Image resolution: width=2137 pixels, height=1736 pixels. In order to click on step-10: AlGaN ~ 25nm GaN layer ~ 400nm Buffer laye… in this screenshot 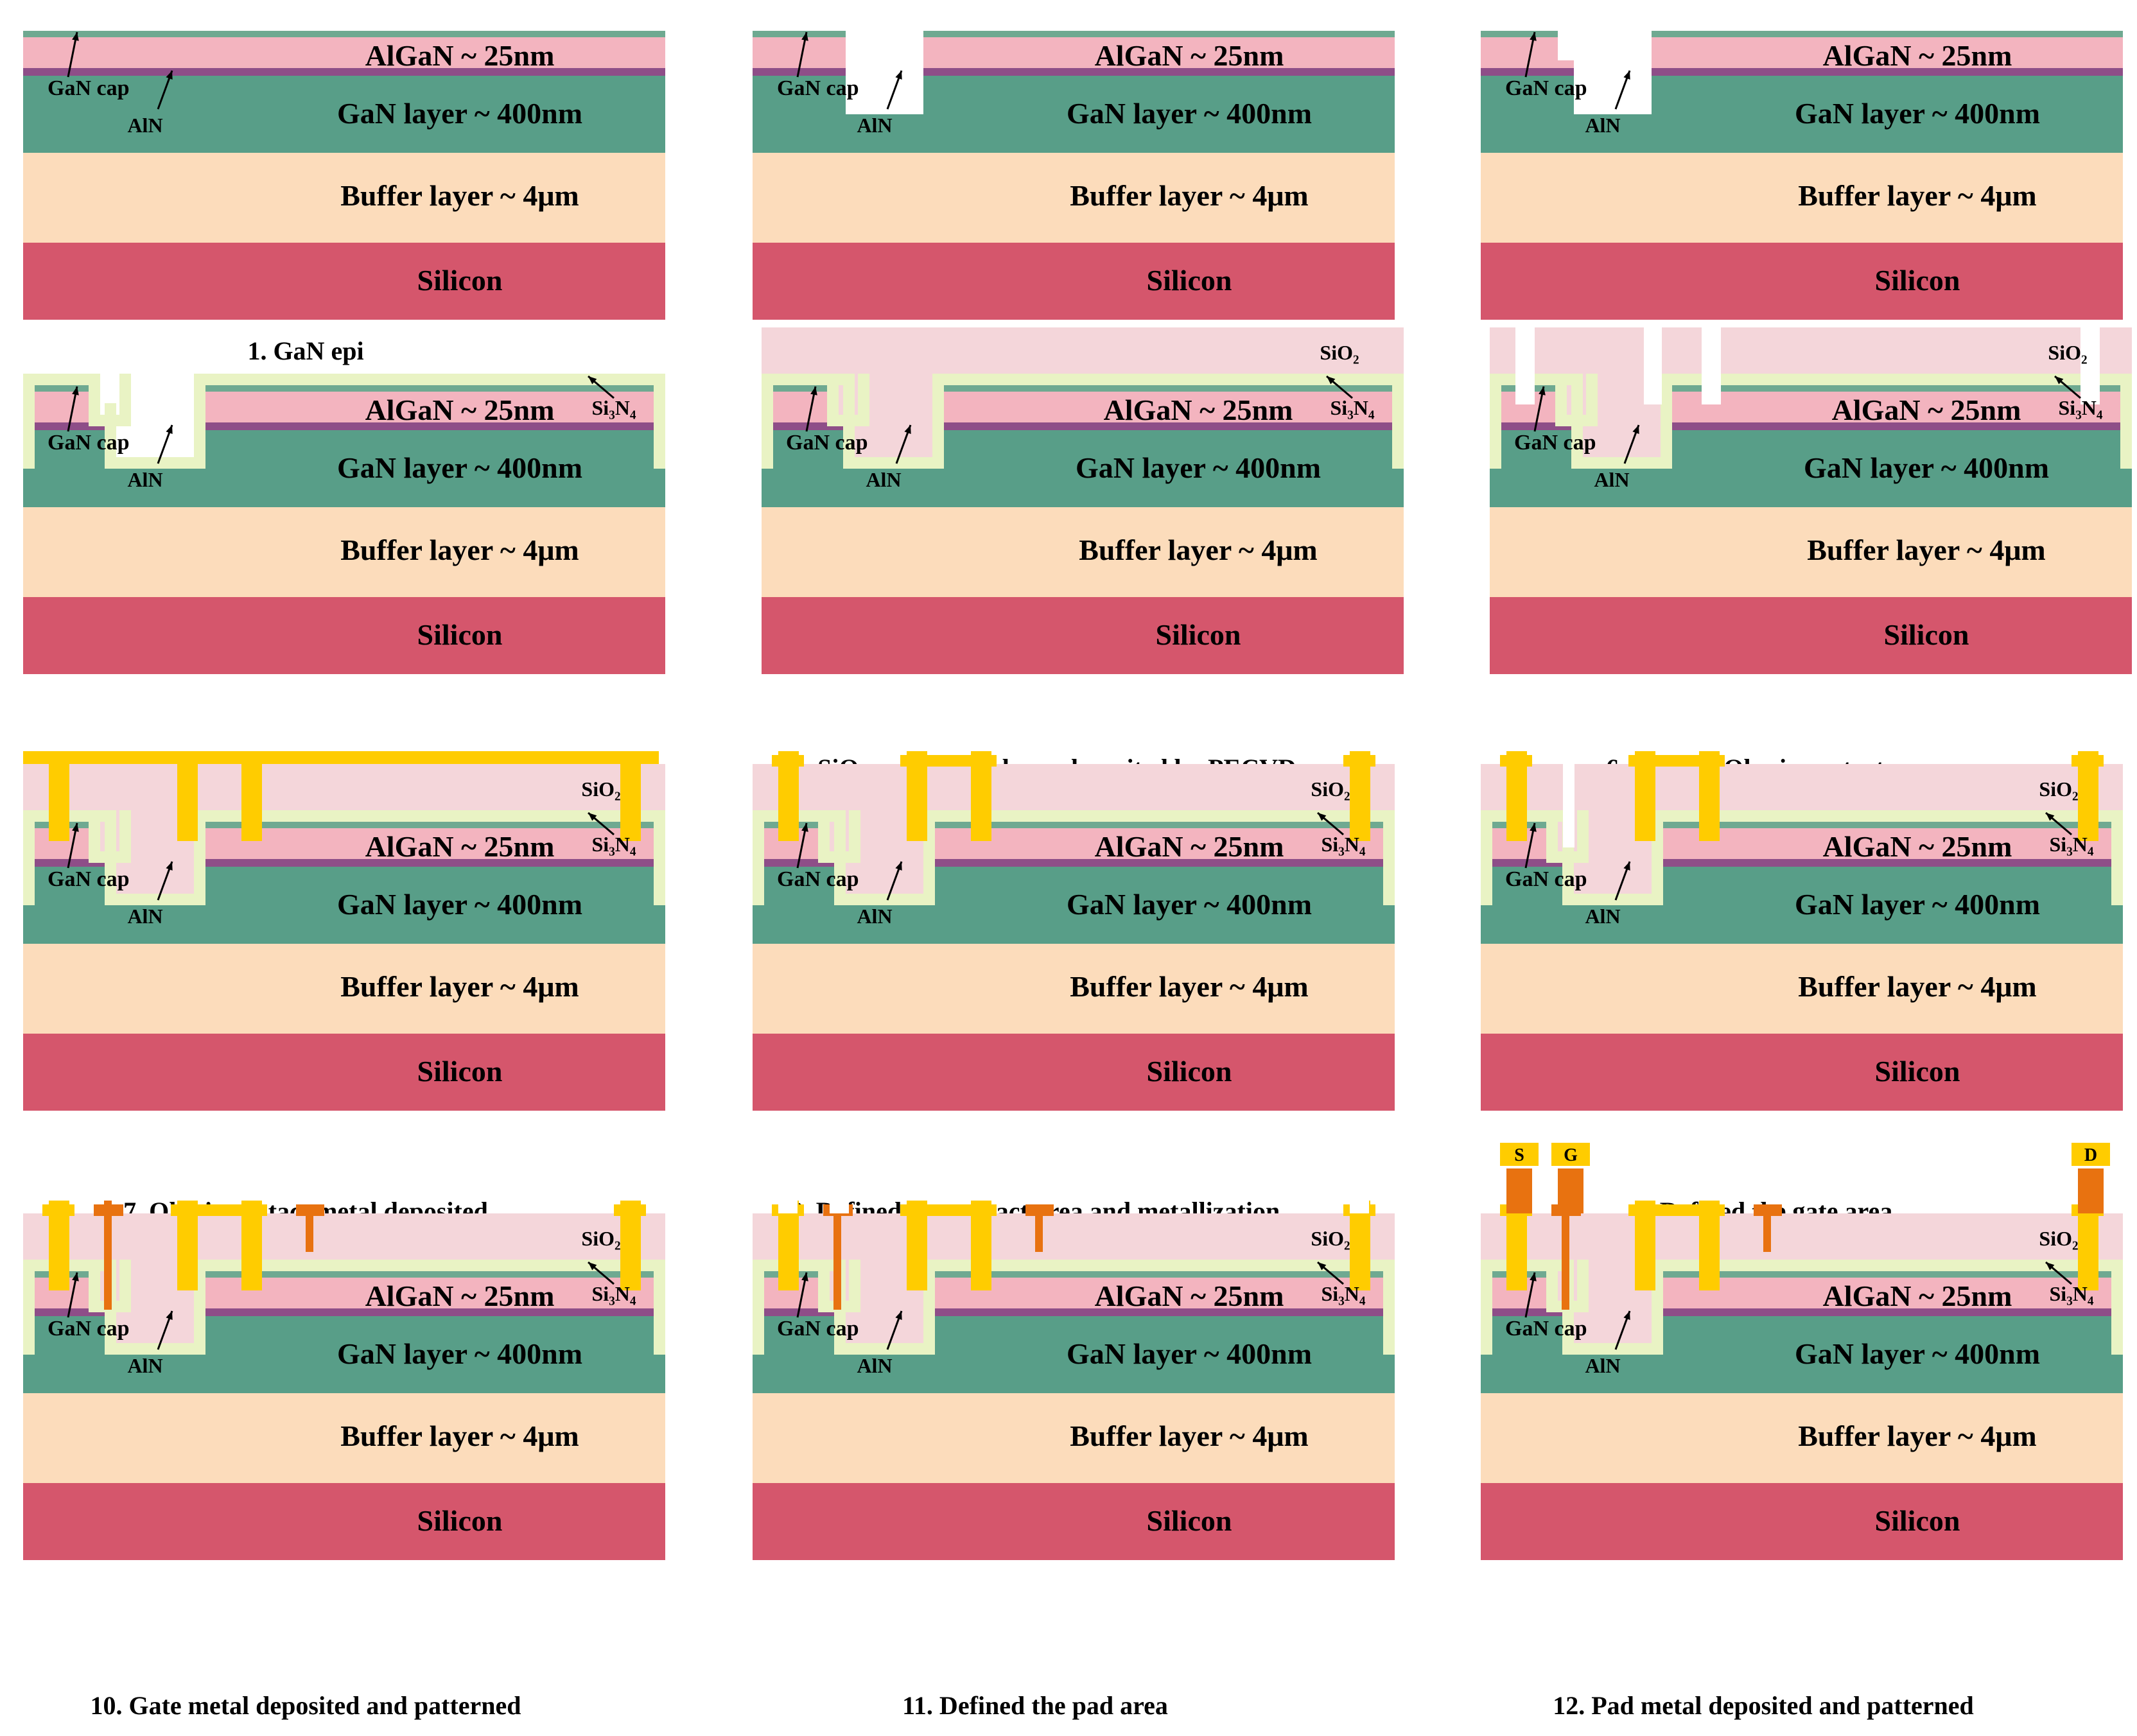, I will do `click(344, 1460)`.